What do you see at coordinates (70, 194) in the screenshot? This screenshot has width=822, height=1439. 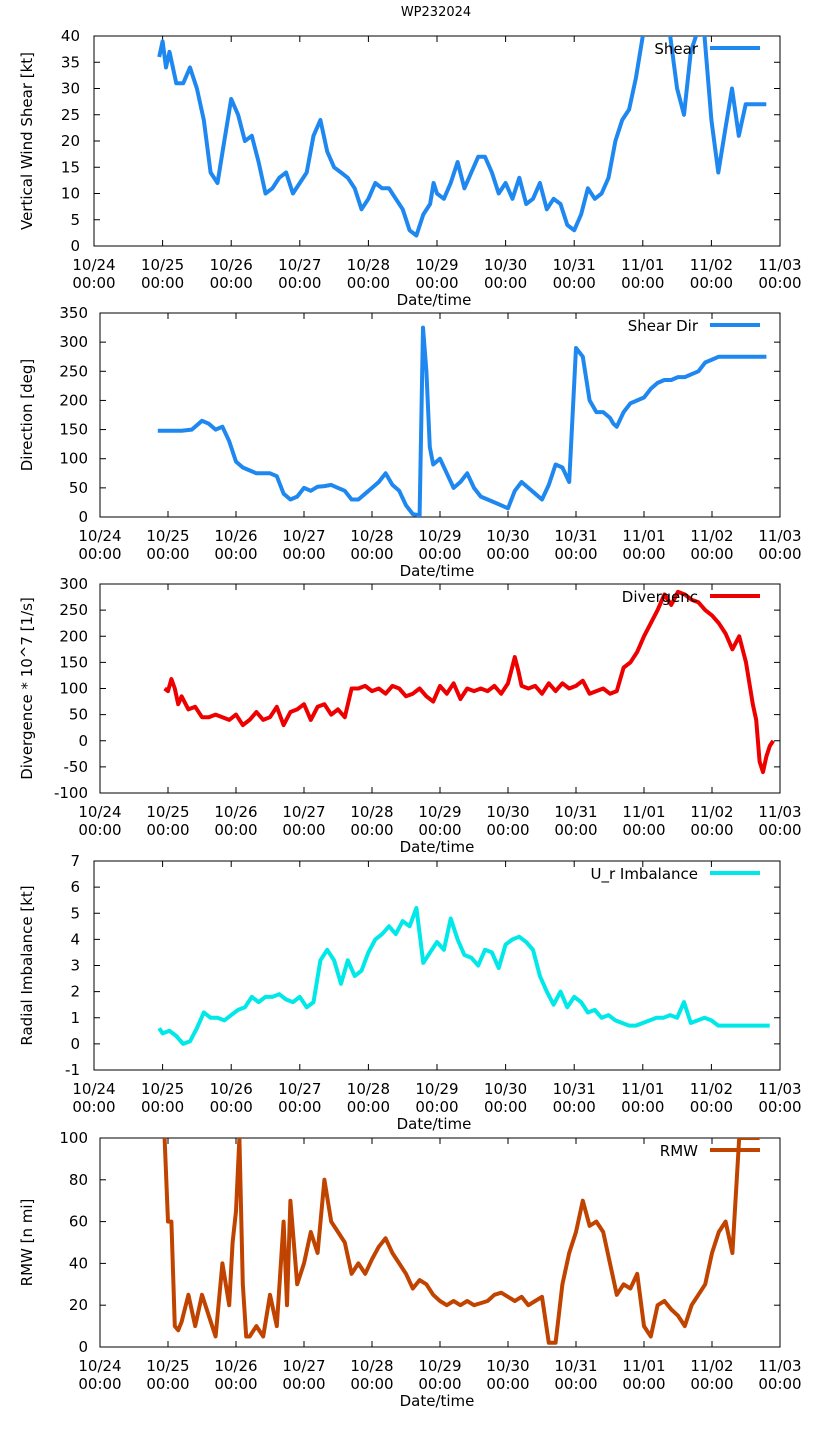 I see `y-tick-label: 10` at bounding box center [70, 194].